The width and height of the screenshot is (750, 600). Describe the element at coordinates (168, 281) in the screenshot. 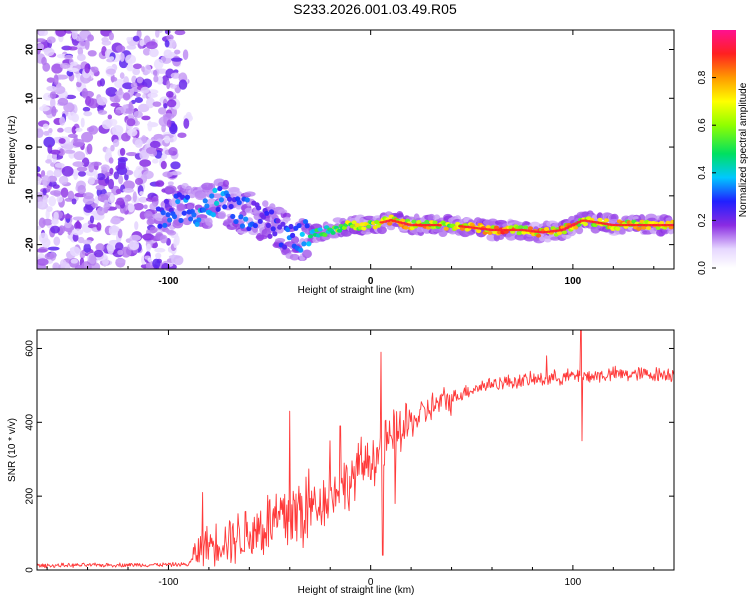

I see `spectrogram-x-tick-label: -100` at that location.